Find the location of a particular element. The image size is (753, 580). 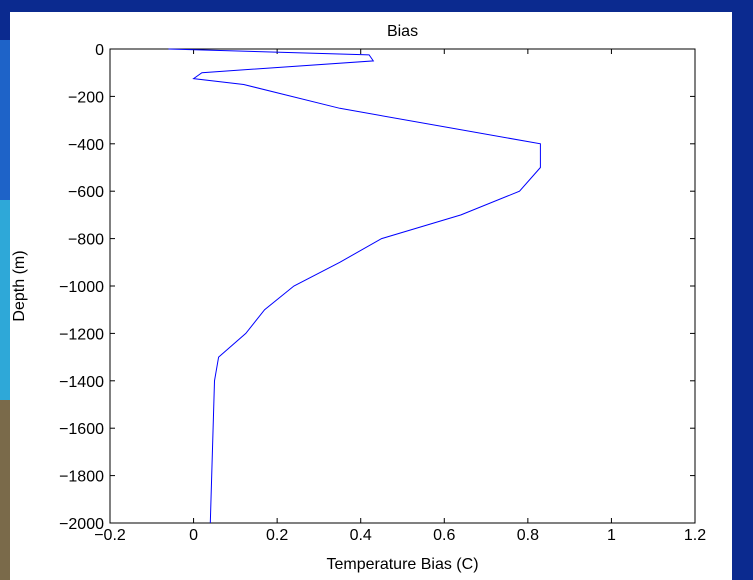

x-tick-label: 0.4 is located at coordinates (361, 535).